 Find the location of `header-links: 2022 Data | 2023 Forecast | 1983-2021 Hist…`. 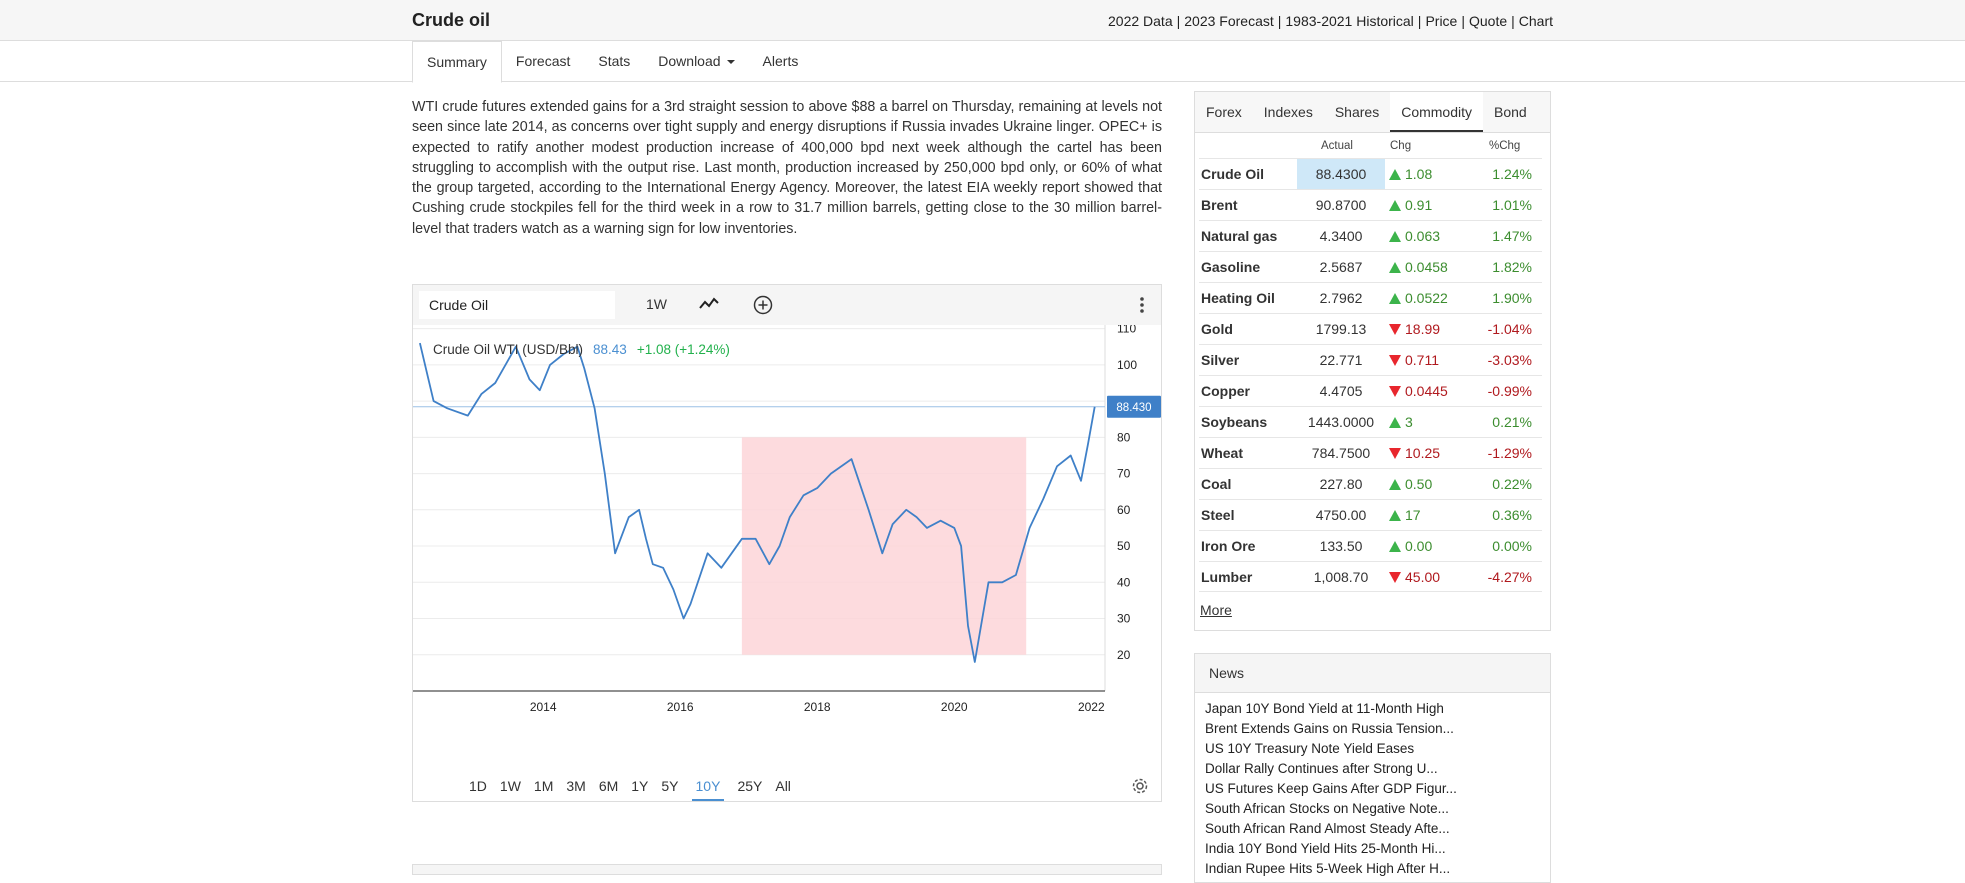

header-links: 2022 Data | 2023 Forecast | 1983-2021 Hist… is located at coordinates (1330, 21).